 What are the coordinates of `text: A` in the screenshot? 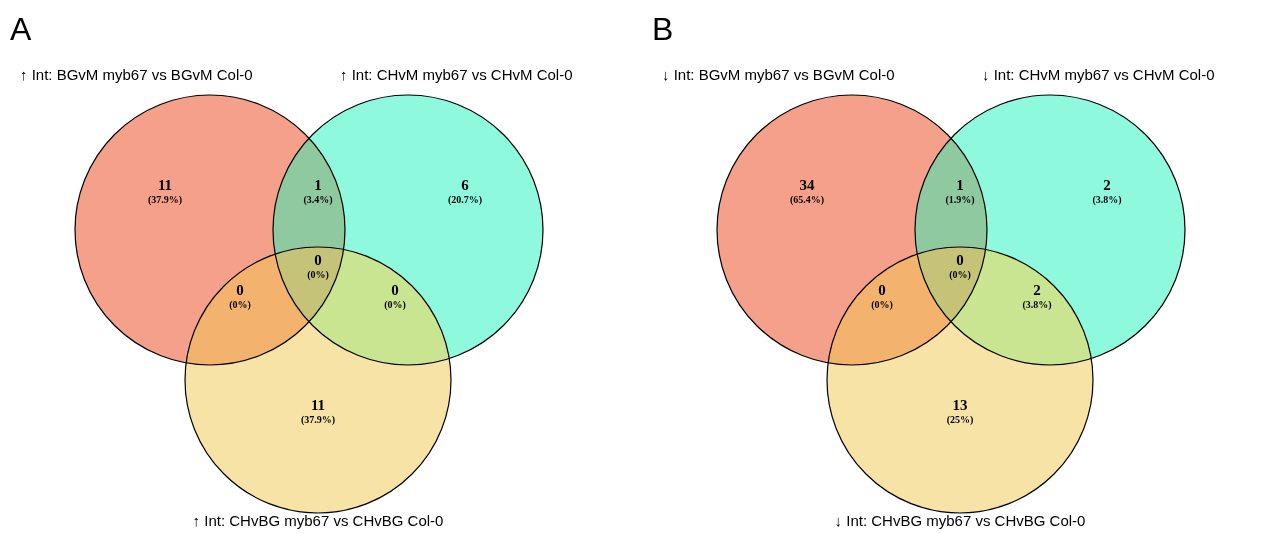 It's located at (21, 29).